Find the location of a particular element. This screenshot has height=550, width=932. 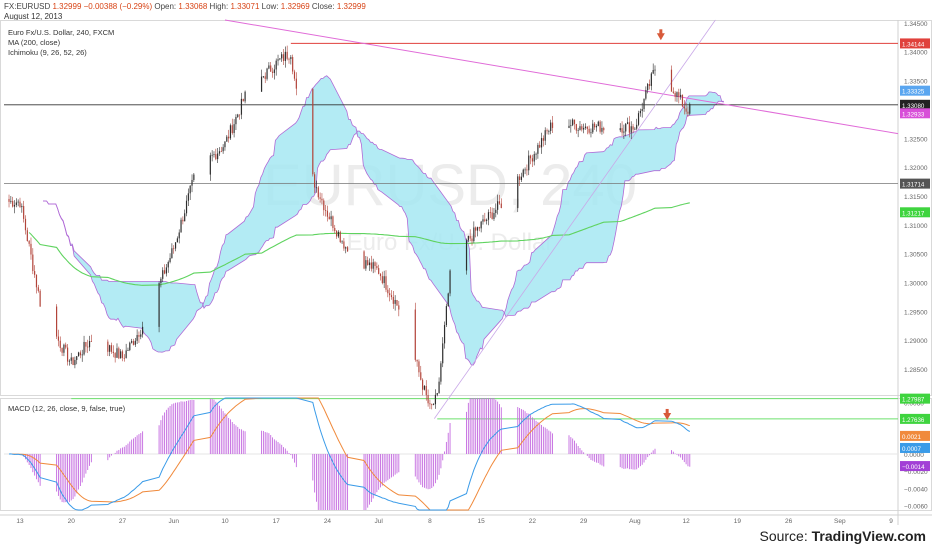

time-tick-label: 24 is located at coordinates (328, 521).